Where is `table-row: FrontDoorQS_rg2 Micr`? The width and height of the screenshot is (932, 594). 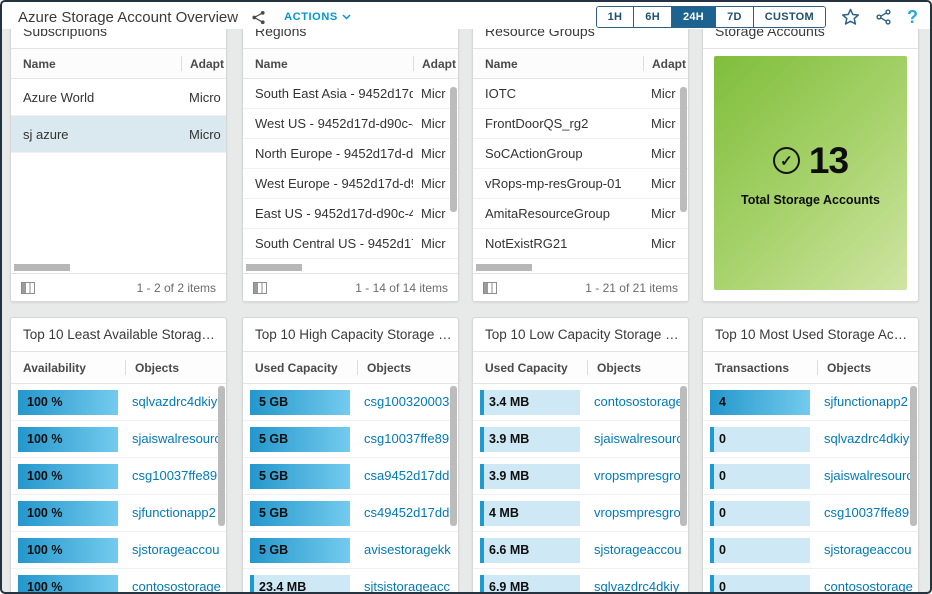
table-row: FrontDoorQS_rg2 Micr is located at coordinates (580, 124).